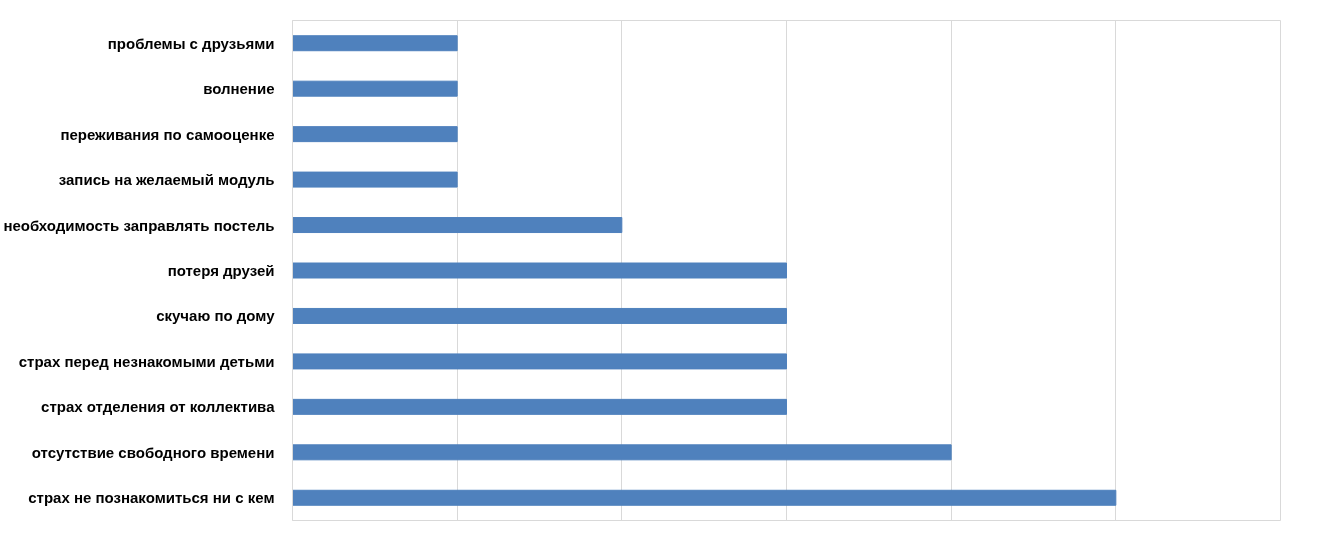 Image resolution: width=1318 pixels, height=557 pixels. I want to click on y-tick-label: необходимость заправлять постель, so click(139, 225).